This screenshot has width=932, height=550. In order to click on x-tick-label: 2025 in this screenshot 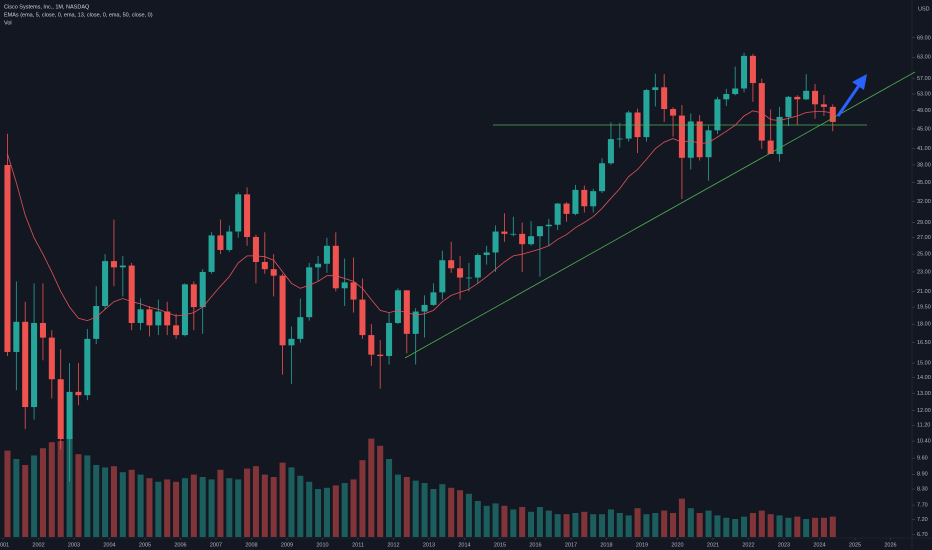, I will do `click(855, 545)`.